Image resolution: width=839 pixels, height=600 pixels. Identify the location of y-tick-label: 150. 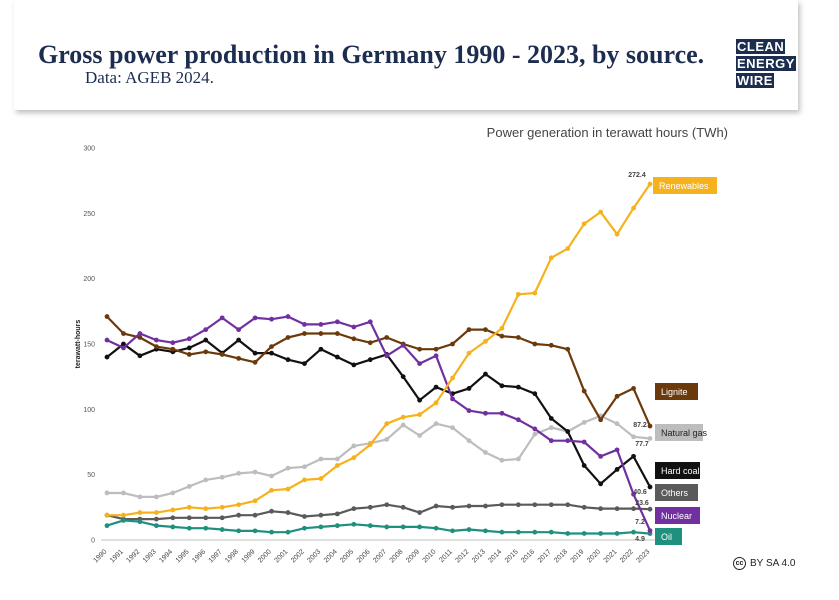
(89, 345).